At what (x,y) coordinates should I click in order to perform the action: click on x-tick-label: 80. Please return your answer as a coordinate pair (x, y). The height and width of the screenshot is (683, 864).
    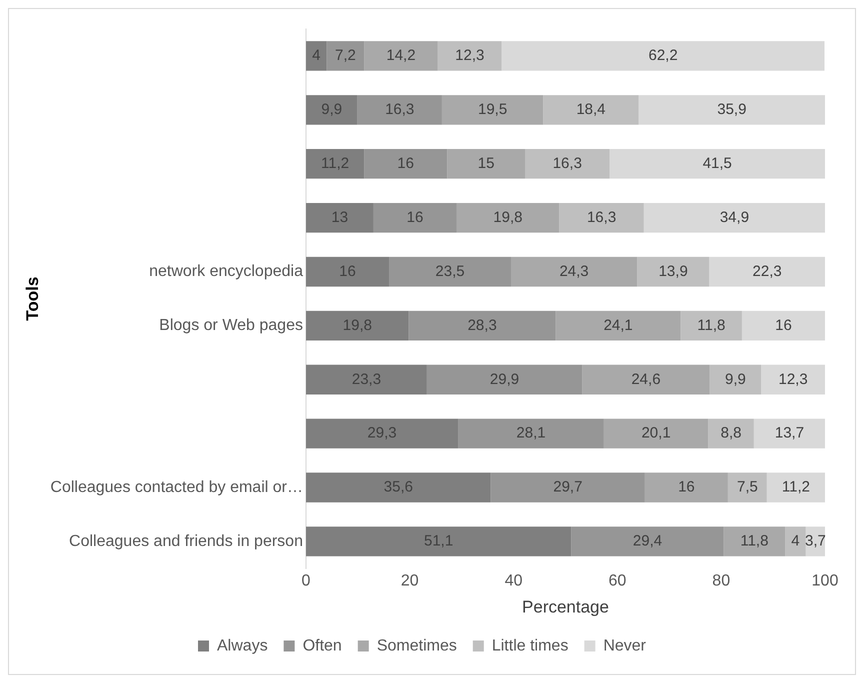
    Looking at the image, I should click on (721, 581).